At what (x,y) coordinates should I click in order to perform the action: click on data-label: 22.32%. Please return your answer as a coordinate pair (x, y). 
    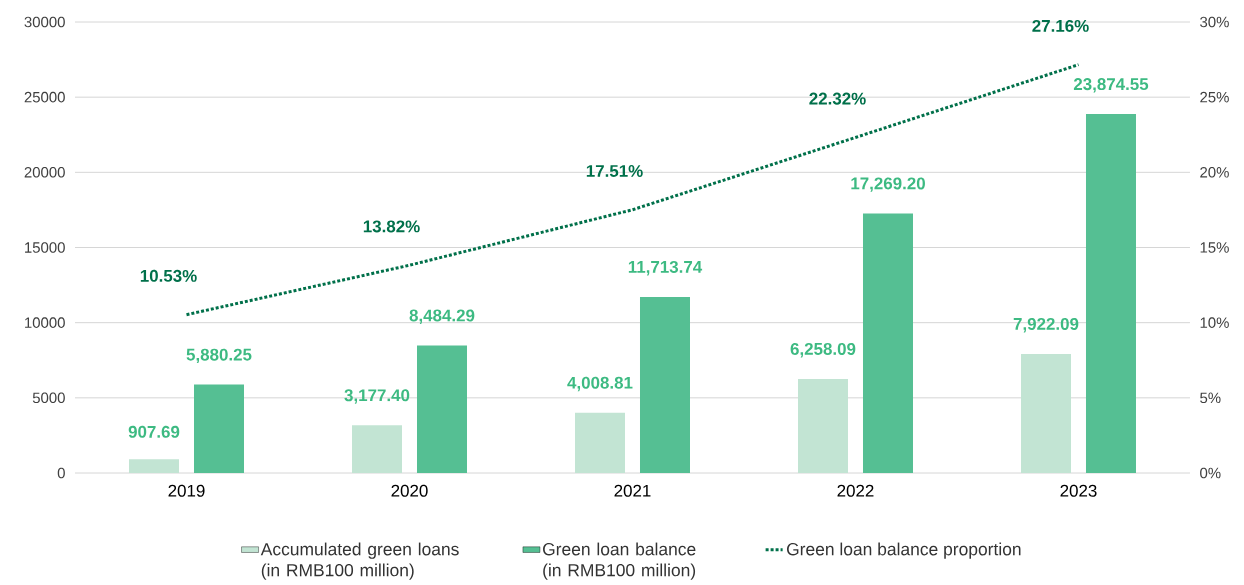
    Looking at the image, I should click on (837, 98).